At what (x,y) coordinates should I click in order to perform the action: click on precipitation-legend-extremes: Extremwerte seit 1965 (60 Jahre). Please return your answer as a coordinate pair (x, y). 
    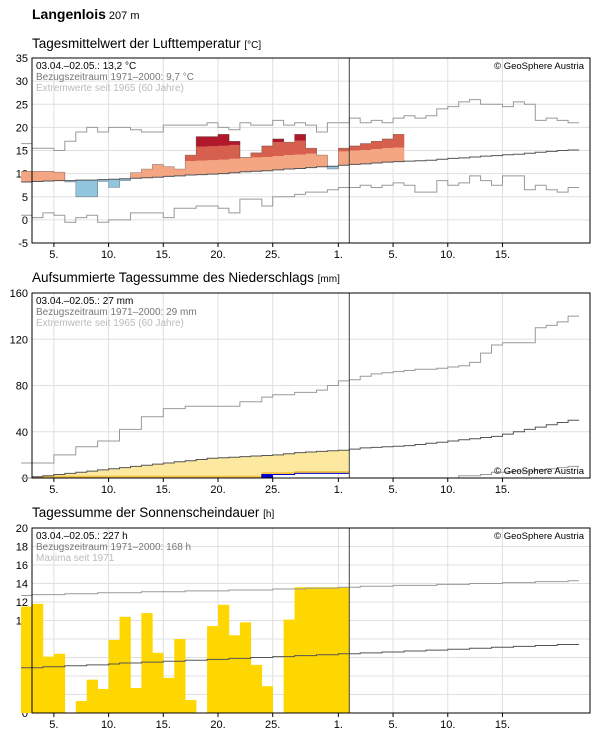
    Looking at the image, I should click on (110, 323).